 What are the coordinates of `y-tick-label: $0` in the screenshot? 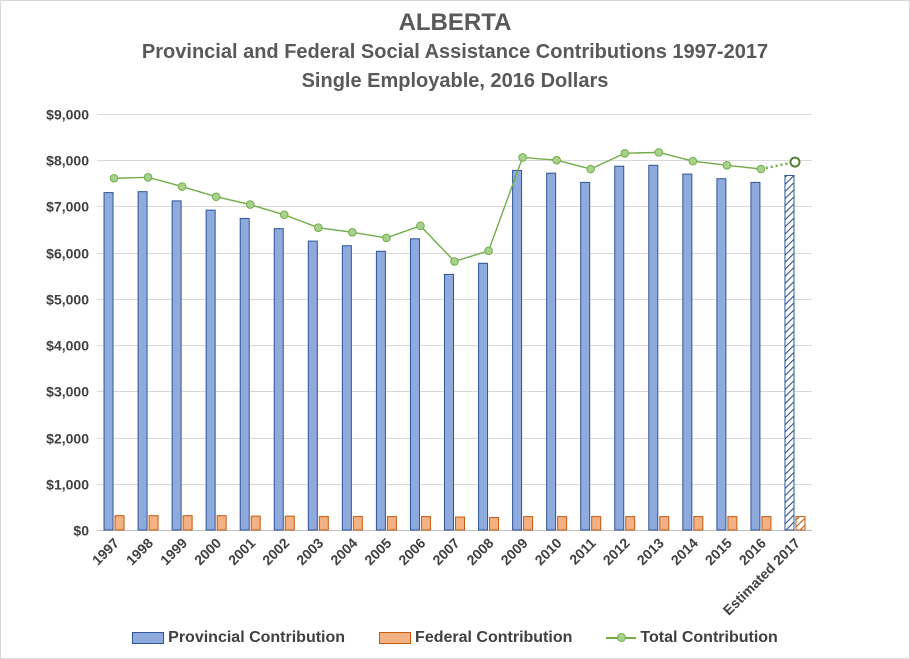 It's located at (81, 531).